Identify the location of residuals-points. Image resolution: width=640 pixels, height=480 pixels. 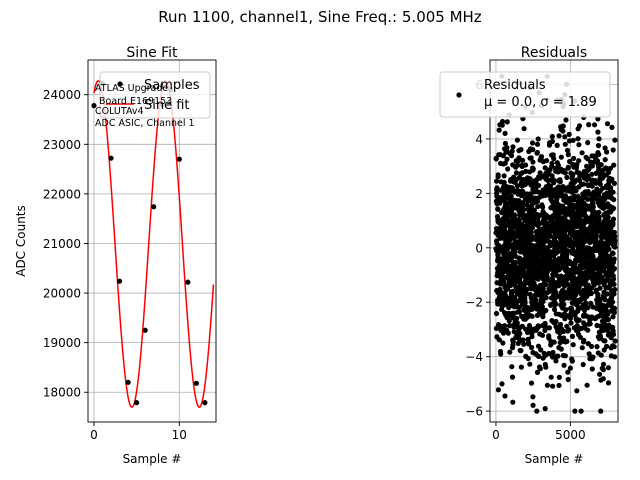
(555, 243).